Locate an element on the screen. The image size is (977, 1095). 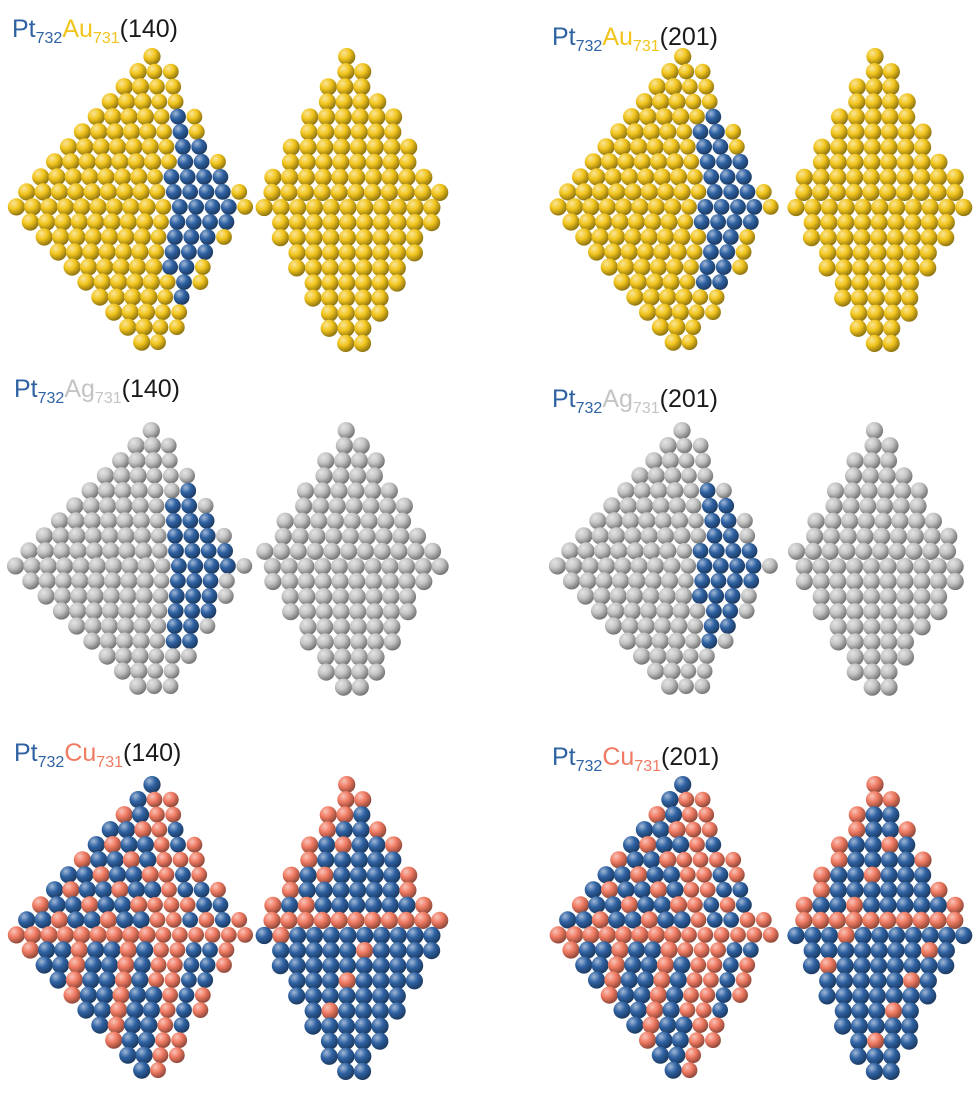
miller-index: (140) is located at coordinates (150, 389).